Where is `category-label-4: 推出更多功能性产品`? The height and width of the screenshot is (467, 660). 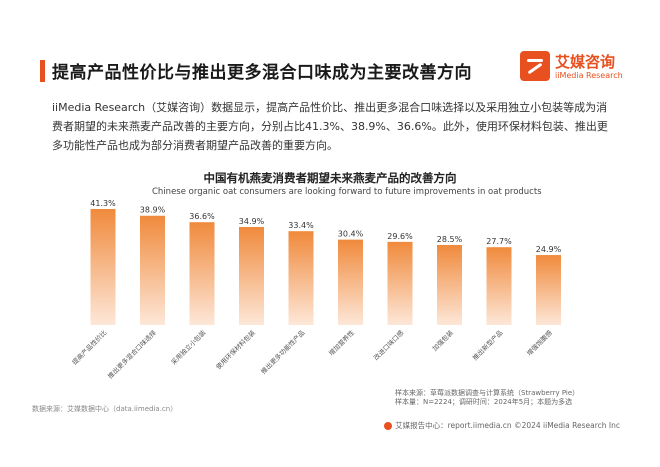 category-label-4: 推出更多功能性产品 is located at coordinates (283, 352).